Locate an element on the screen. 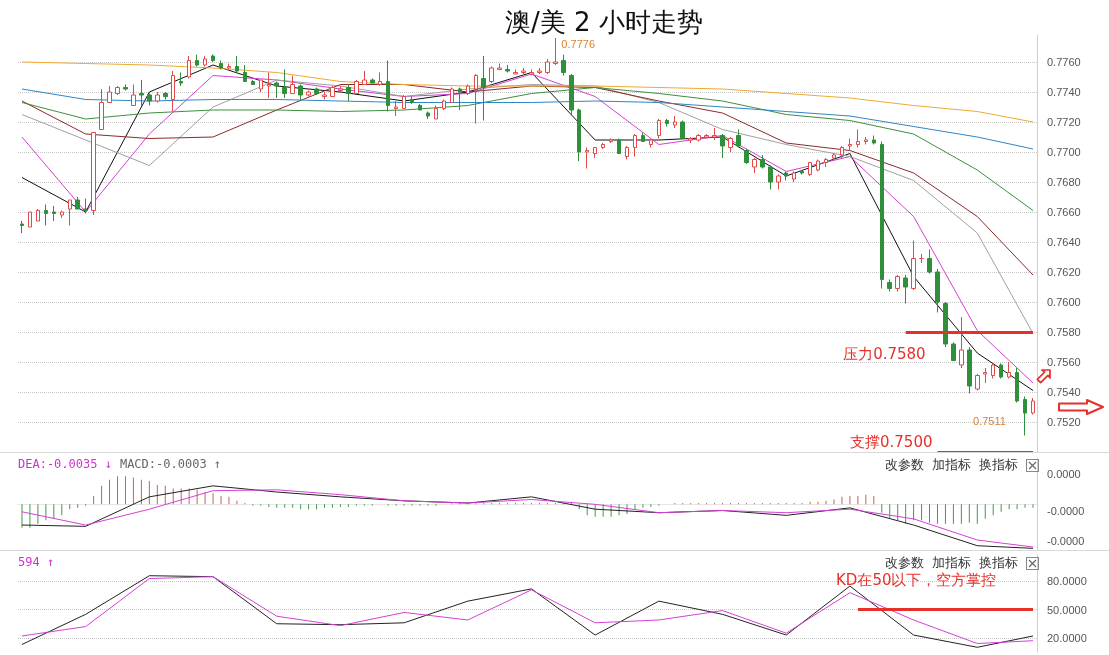 The width and height of the screenshot is (1109, 655). annotation: 改参数 is located at coordinates (904, 563).